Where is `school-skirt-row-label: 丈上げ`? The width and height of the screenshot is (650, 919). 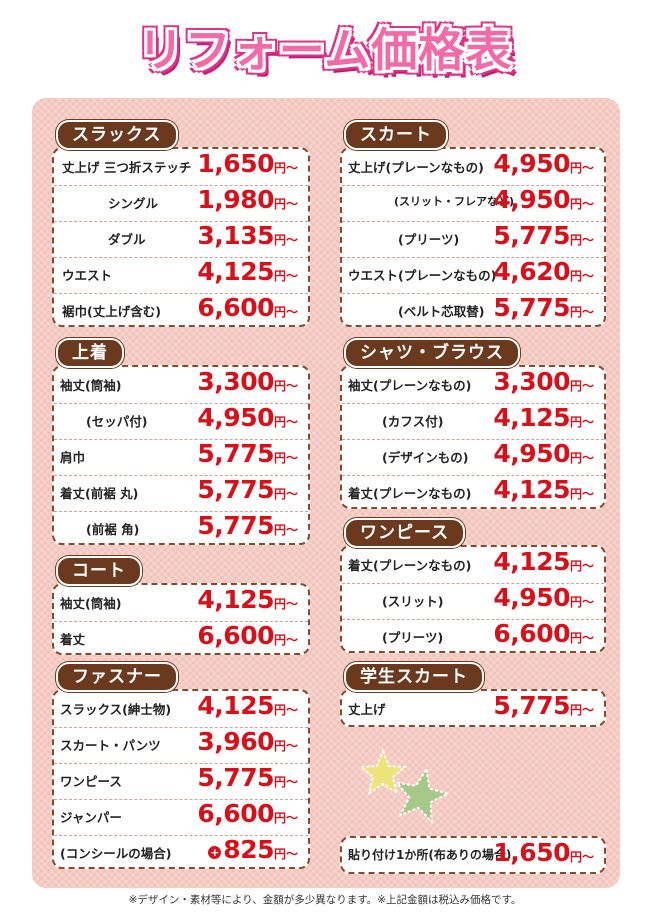 school-skirt-row-label: 丈上げ is located at coordinates (367, 709).